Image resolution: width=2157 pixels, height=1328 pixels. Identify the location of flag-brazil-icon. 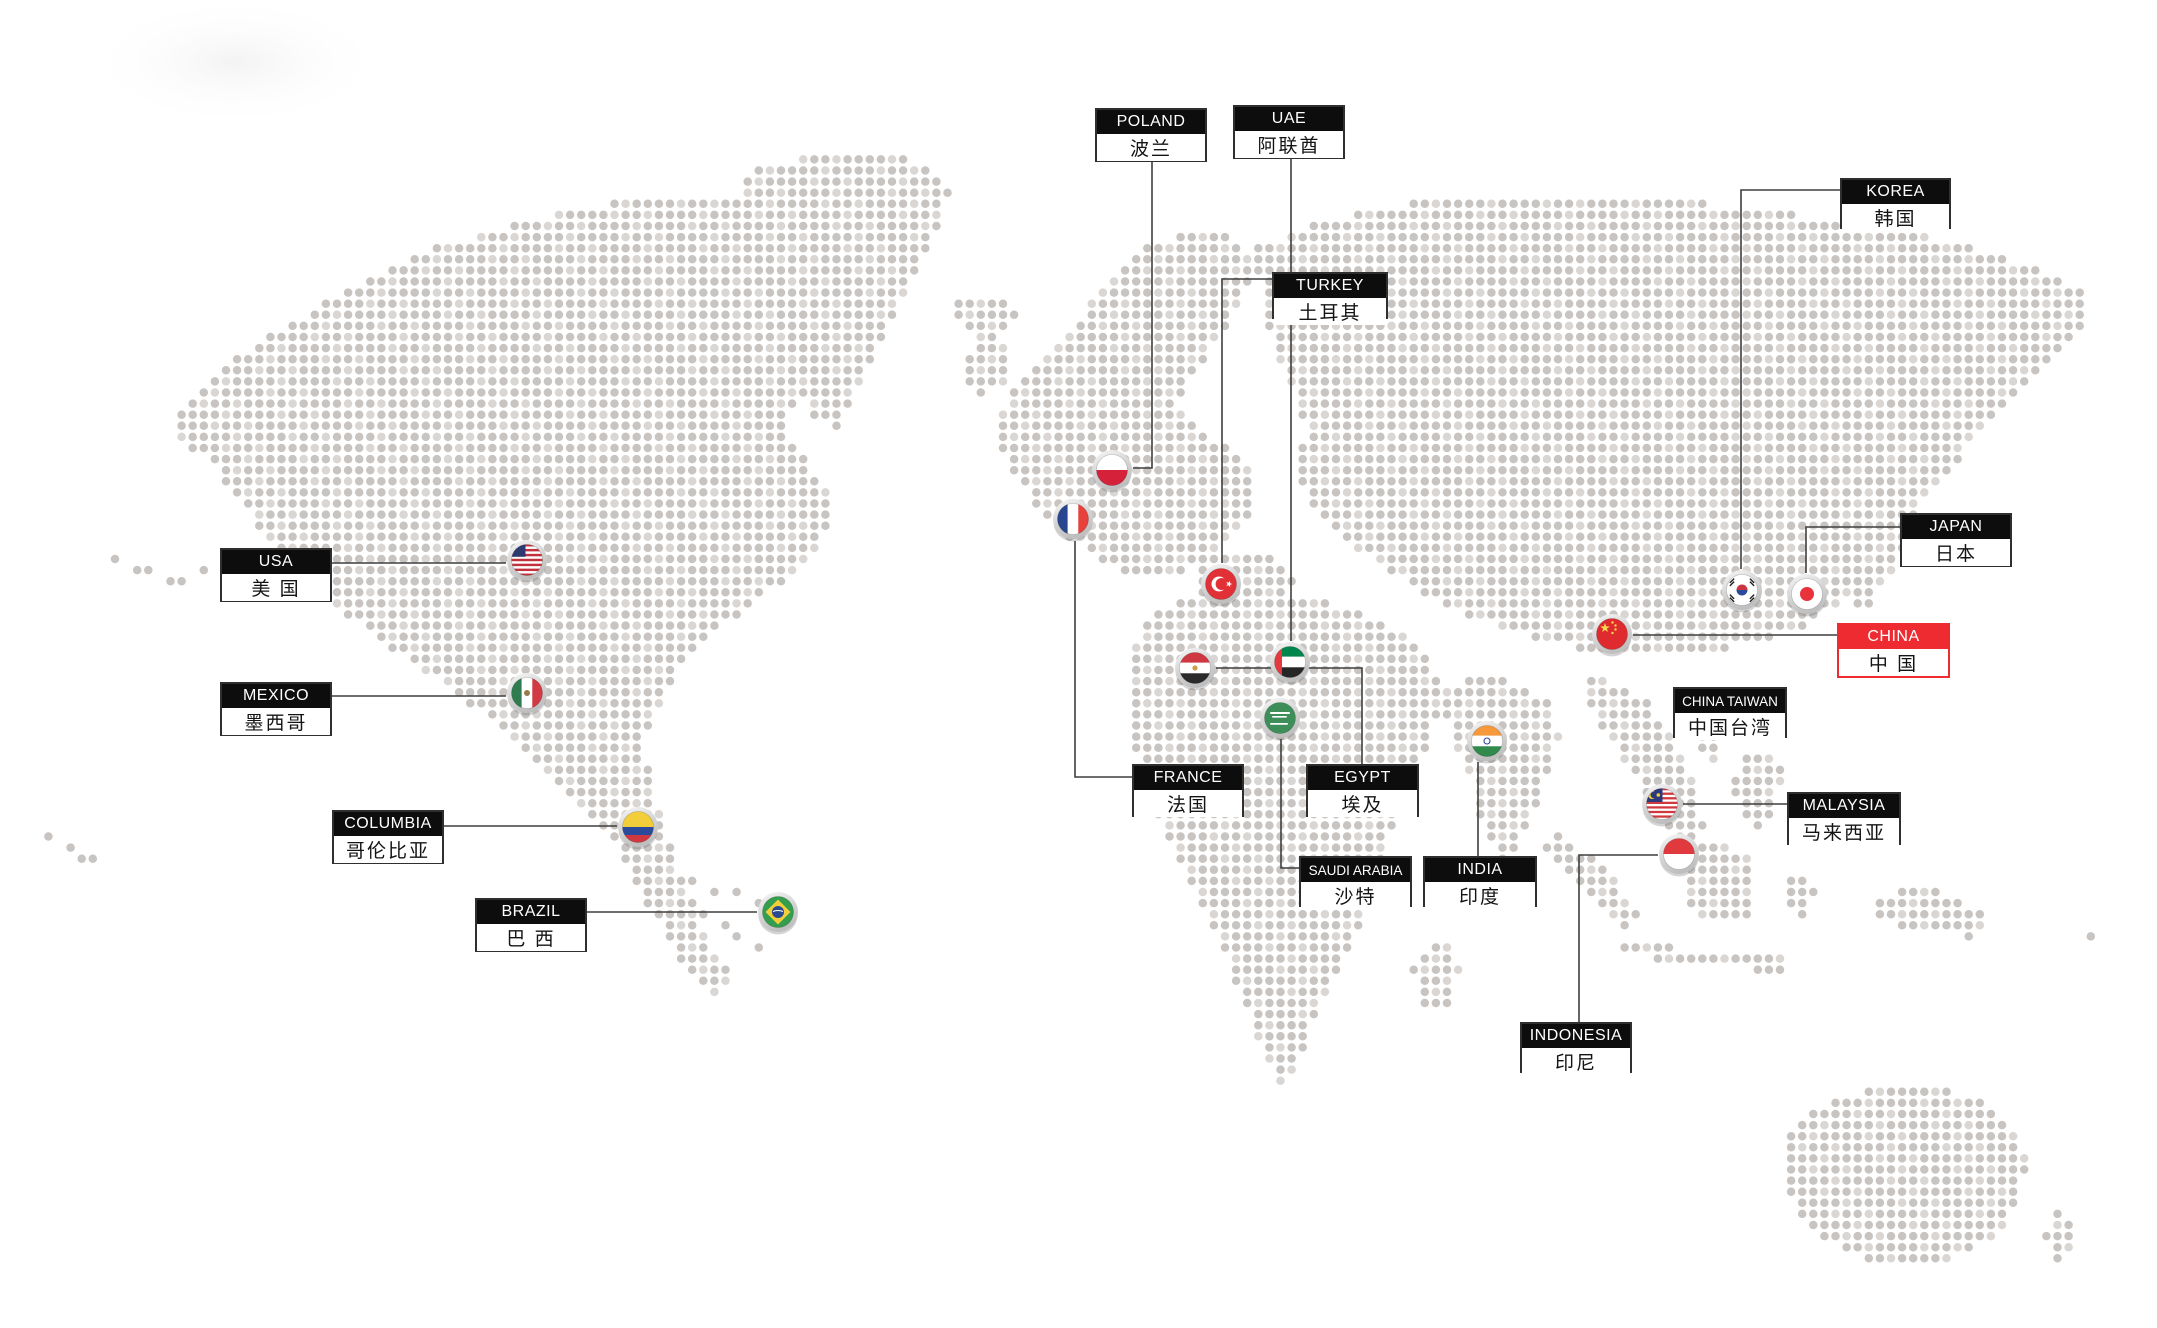
(778, 912).